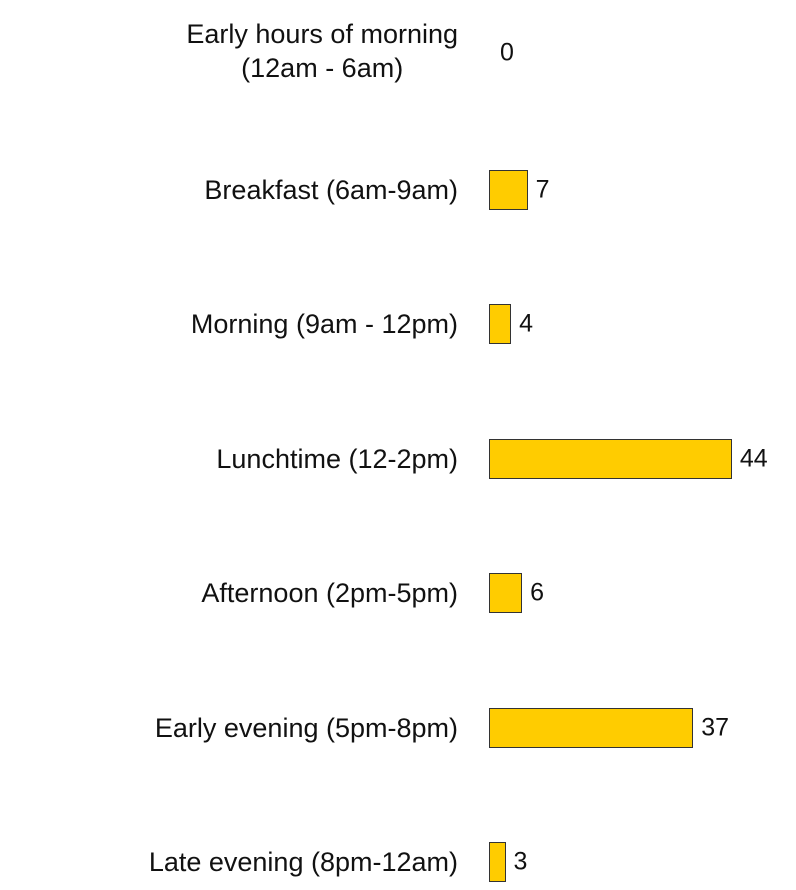  Describe the element at coordinates (507, 52) in the screenshot. I see `value-label: 0` at that location.